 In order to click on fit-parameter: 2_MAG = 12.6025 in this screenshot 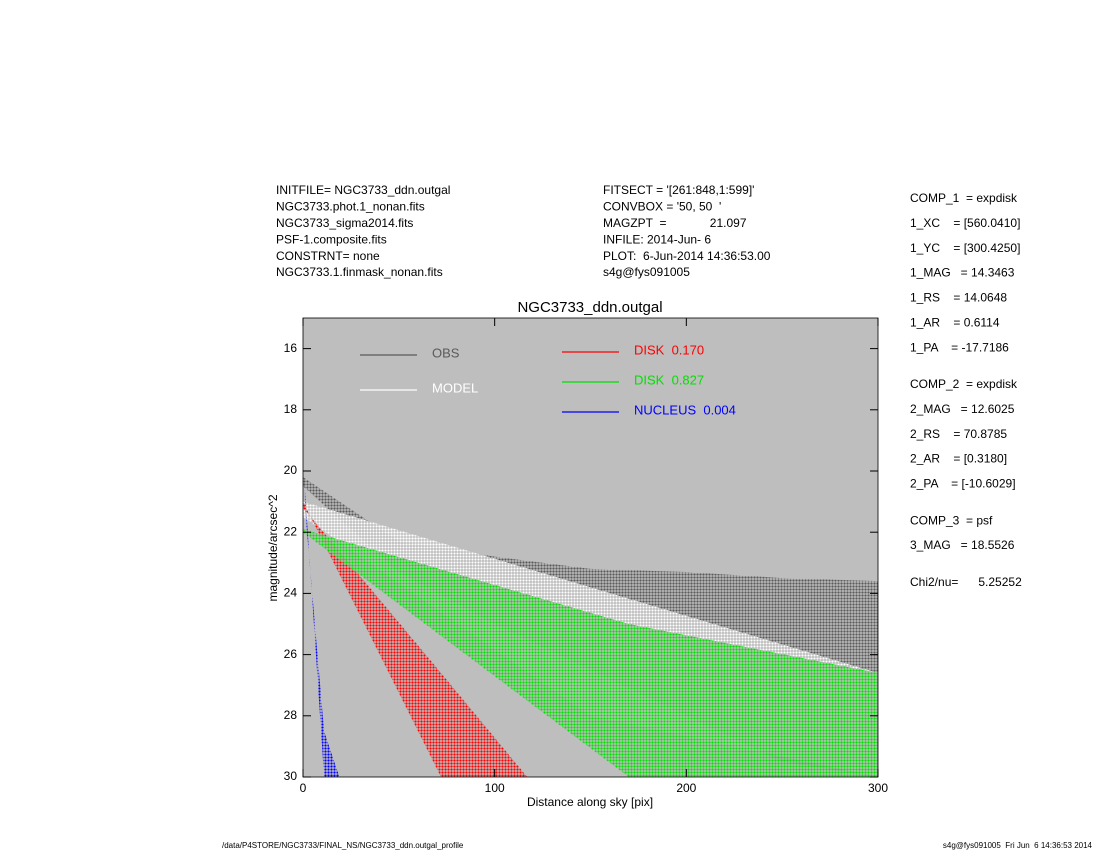, I will do `click(962, 409)`.